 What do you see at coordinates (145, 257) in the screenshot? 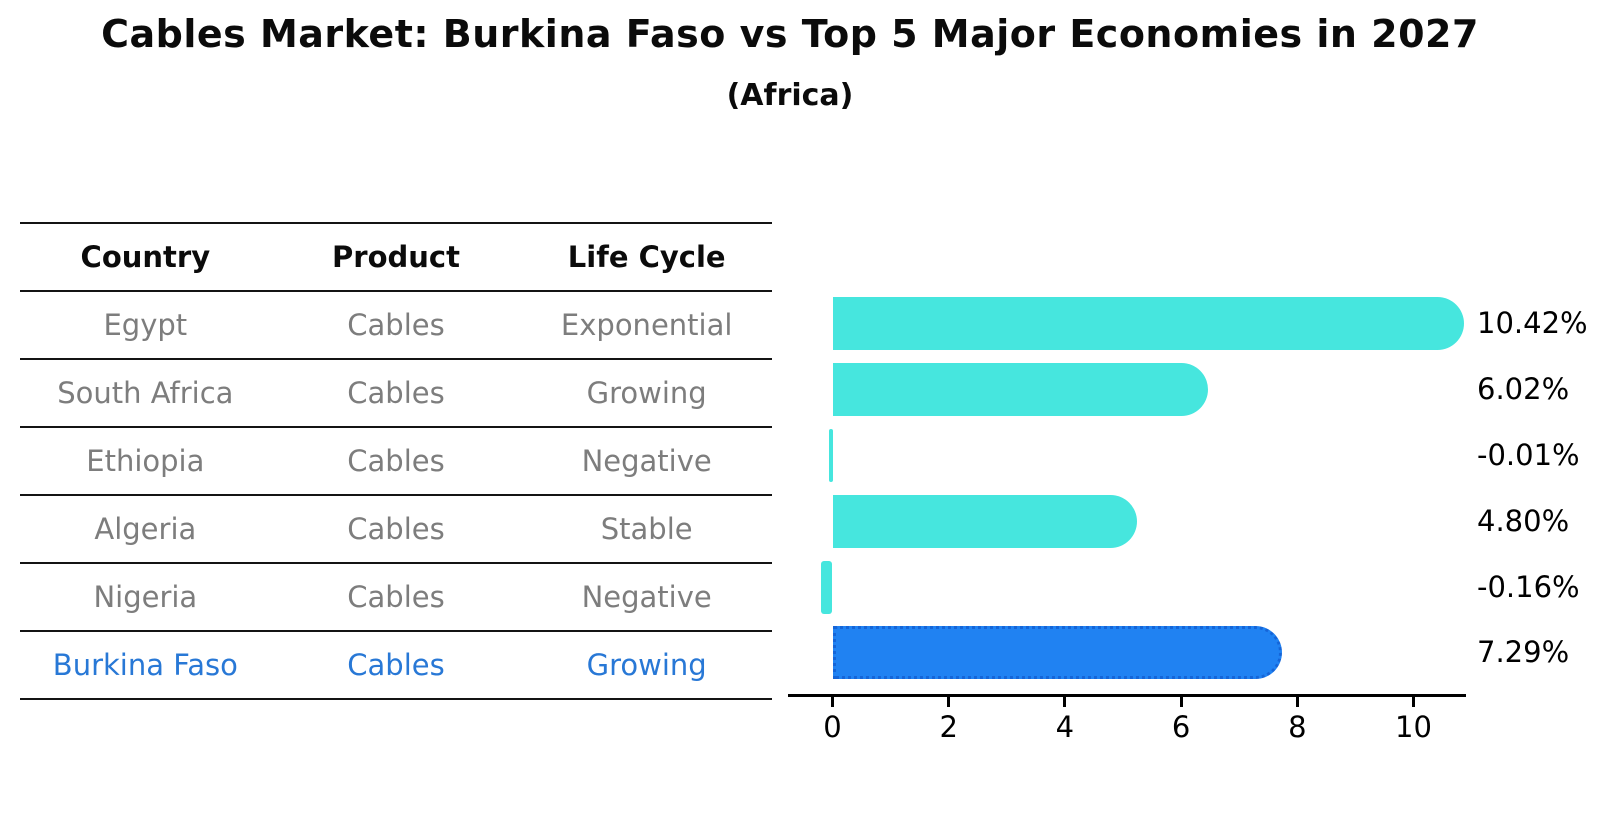
I see `header-country: Country` at bounding box center [145, 257].